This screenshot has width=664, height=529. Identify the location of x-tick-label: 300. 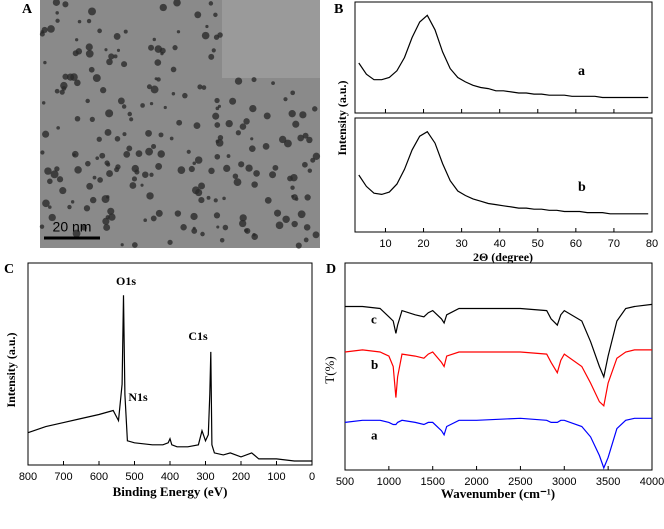
(205, 477).